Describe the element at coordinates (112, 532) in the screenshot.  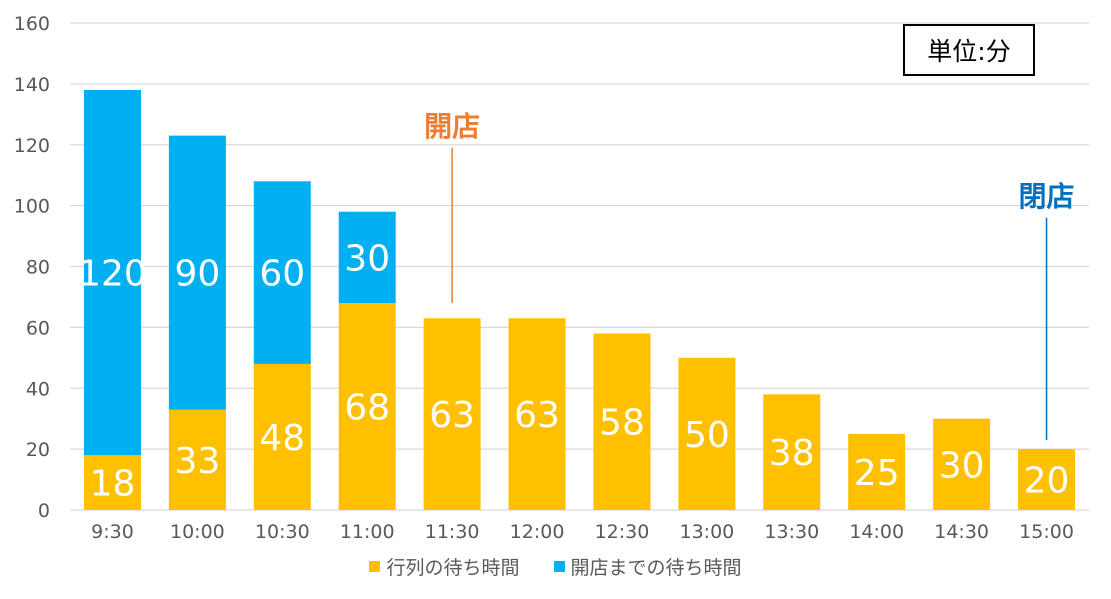
I see `x-tick-label: 9:30` at that location.